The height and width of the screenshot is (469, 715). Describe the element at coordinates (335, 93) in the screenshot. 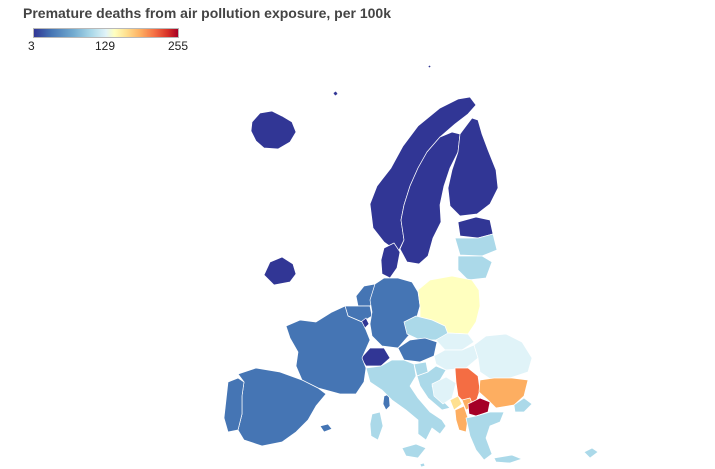

I see `region-faroe-islands` at that location.